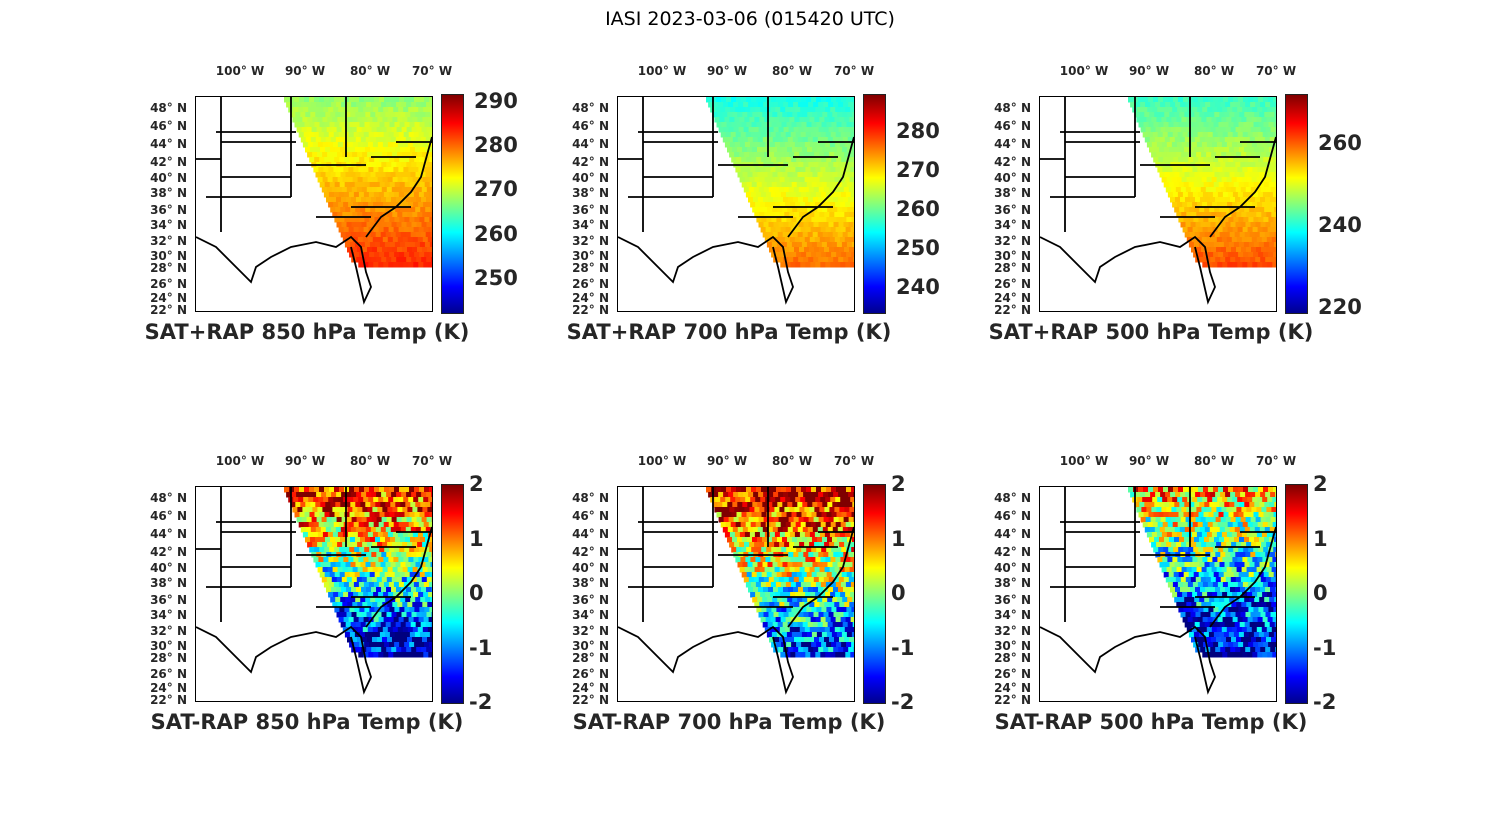 The image size is (1500, 825). What do you see at coordinates (590, 498) in the screenshot?
I see `latitude-tick-label: 48° N` at bounding box center [590, 498].